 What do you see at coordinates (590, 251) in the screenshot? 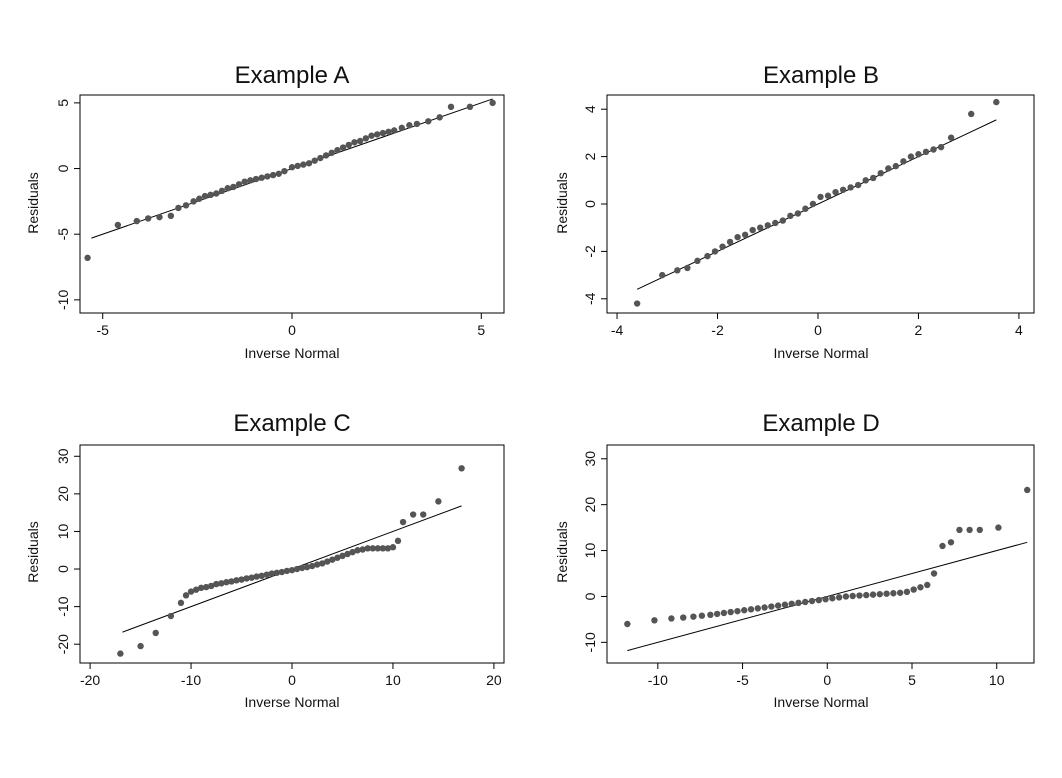
I see `y-tick-label: -2` at bounding box center [590, 251].